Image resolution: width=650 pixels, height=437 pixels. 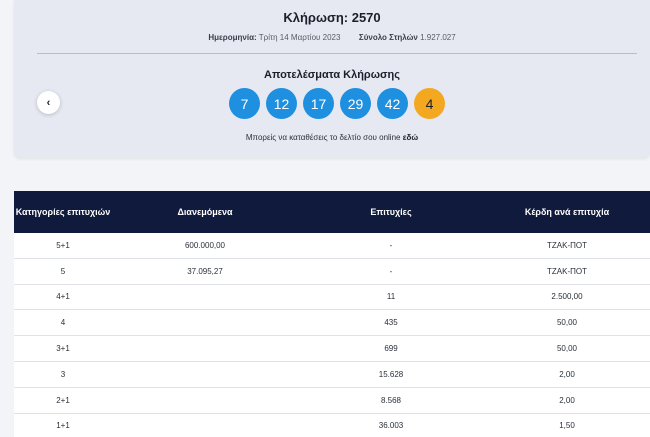 I want to click on header-winners: Επιτυχίες, so click(x=391, y=212).